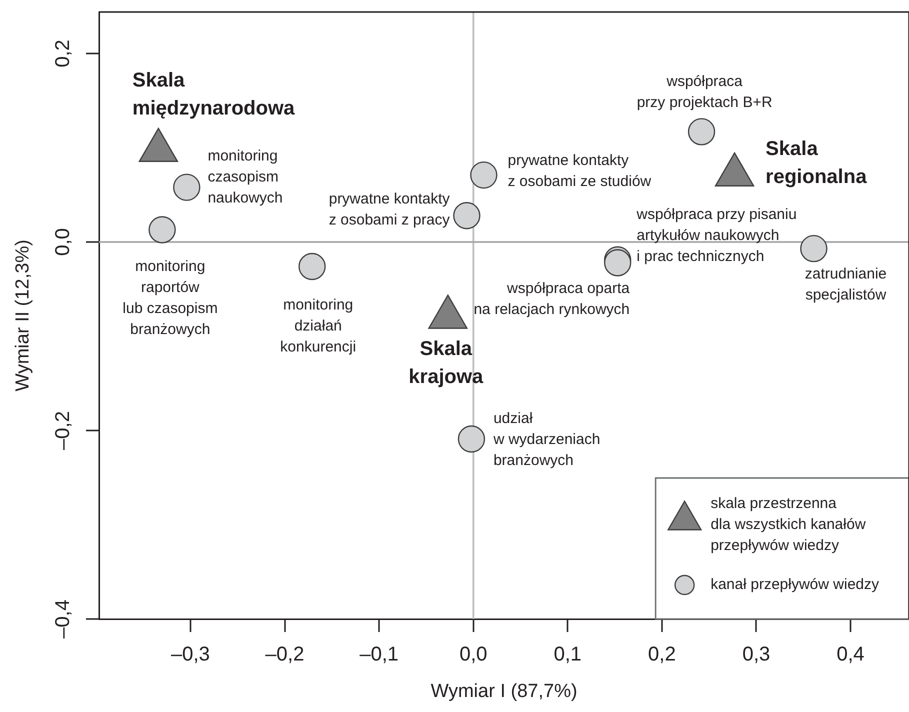  Describe the element at coordinates (473, 655) in the screenshot. I see `x-tick-label: 0,0` at that location.